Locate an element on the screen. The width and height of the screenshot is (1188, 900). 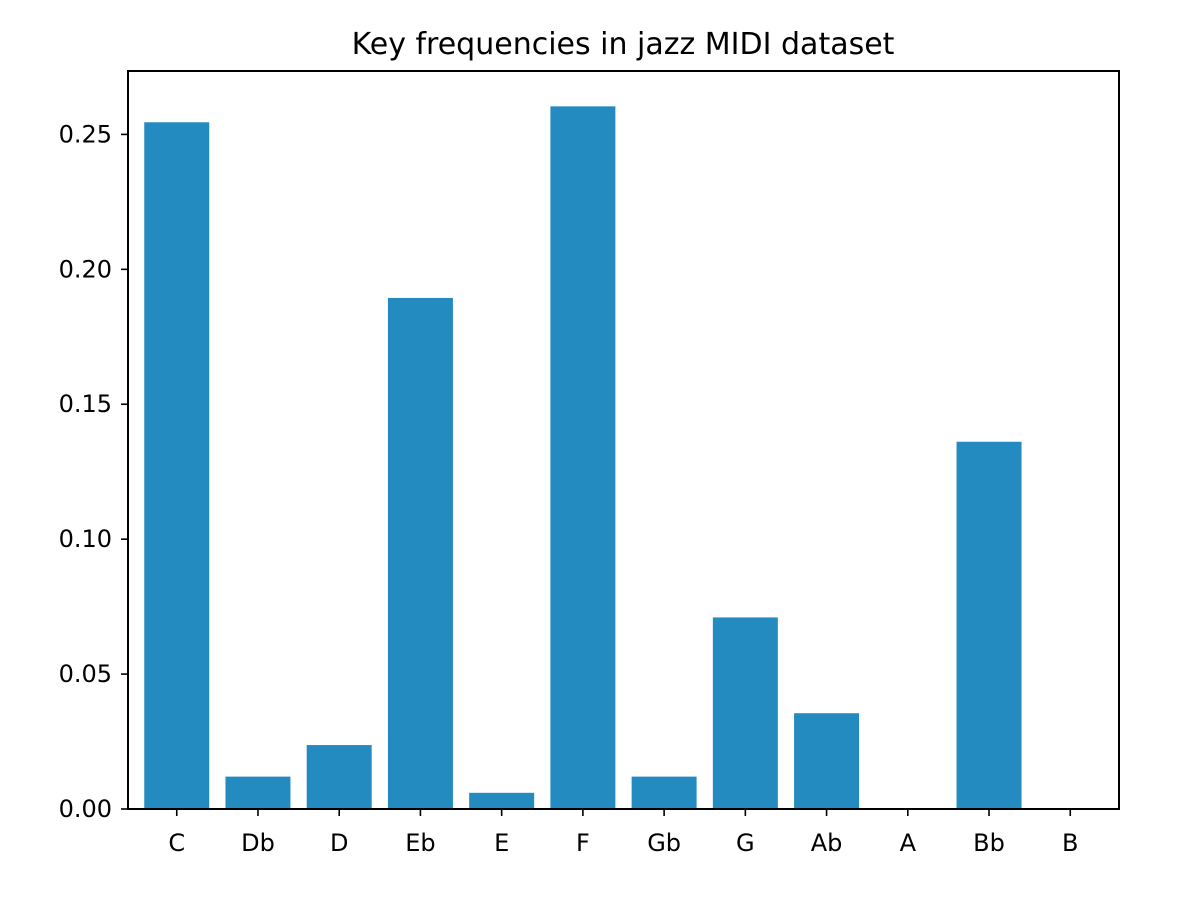
bar-Ab is located at coordinates (827, 761).